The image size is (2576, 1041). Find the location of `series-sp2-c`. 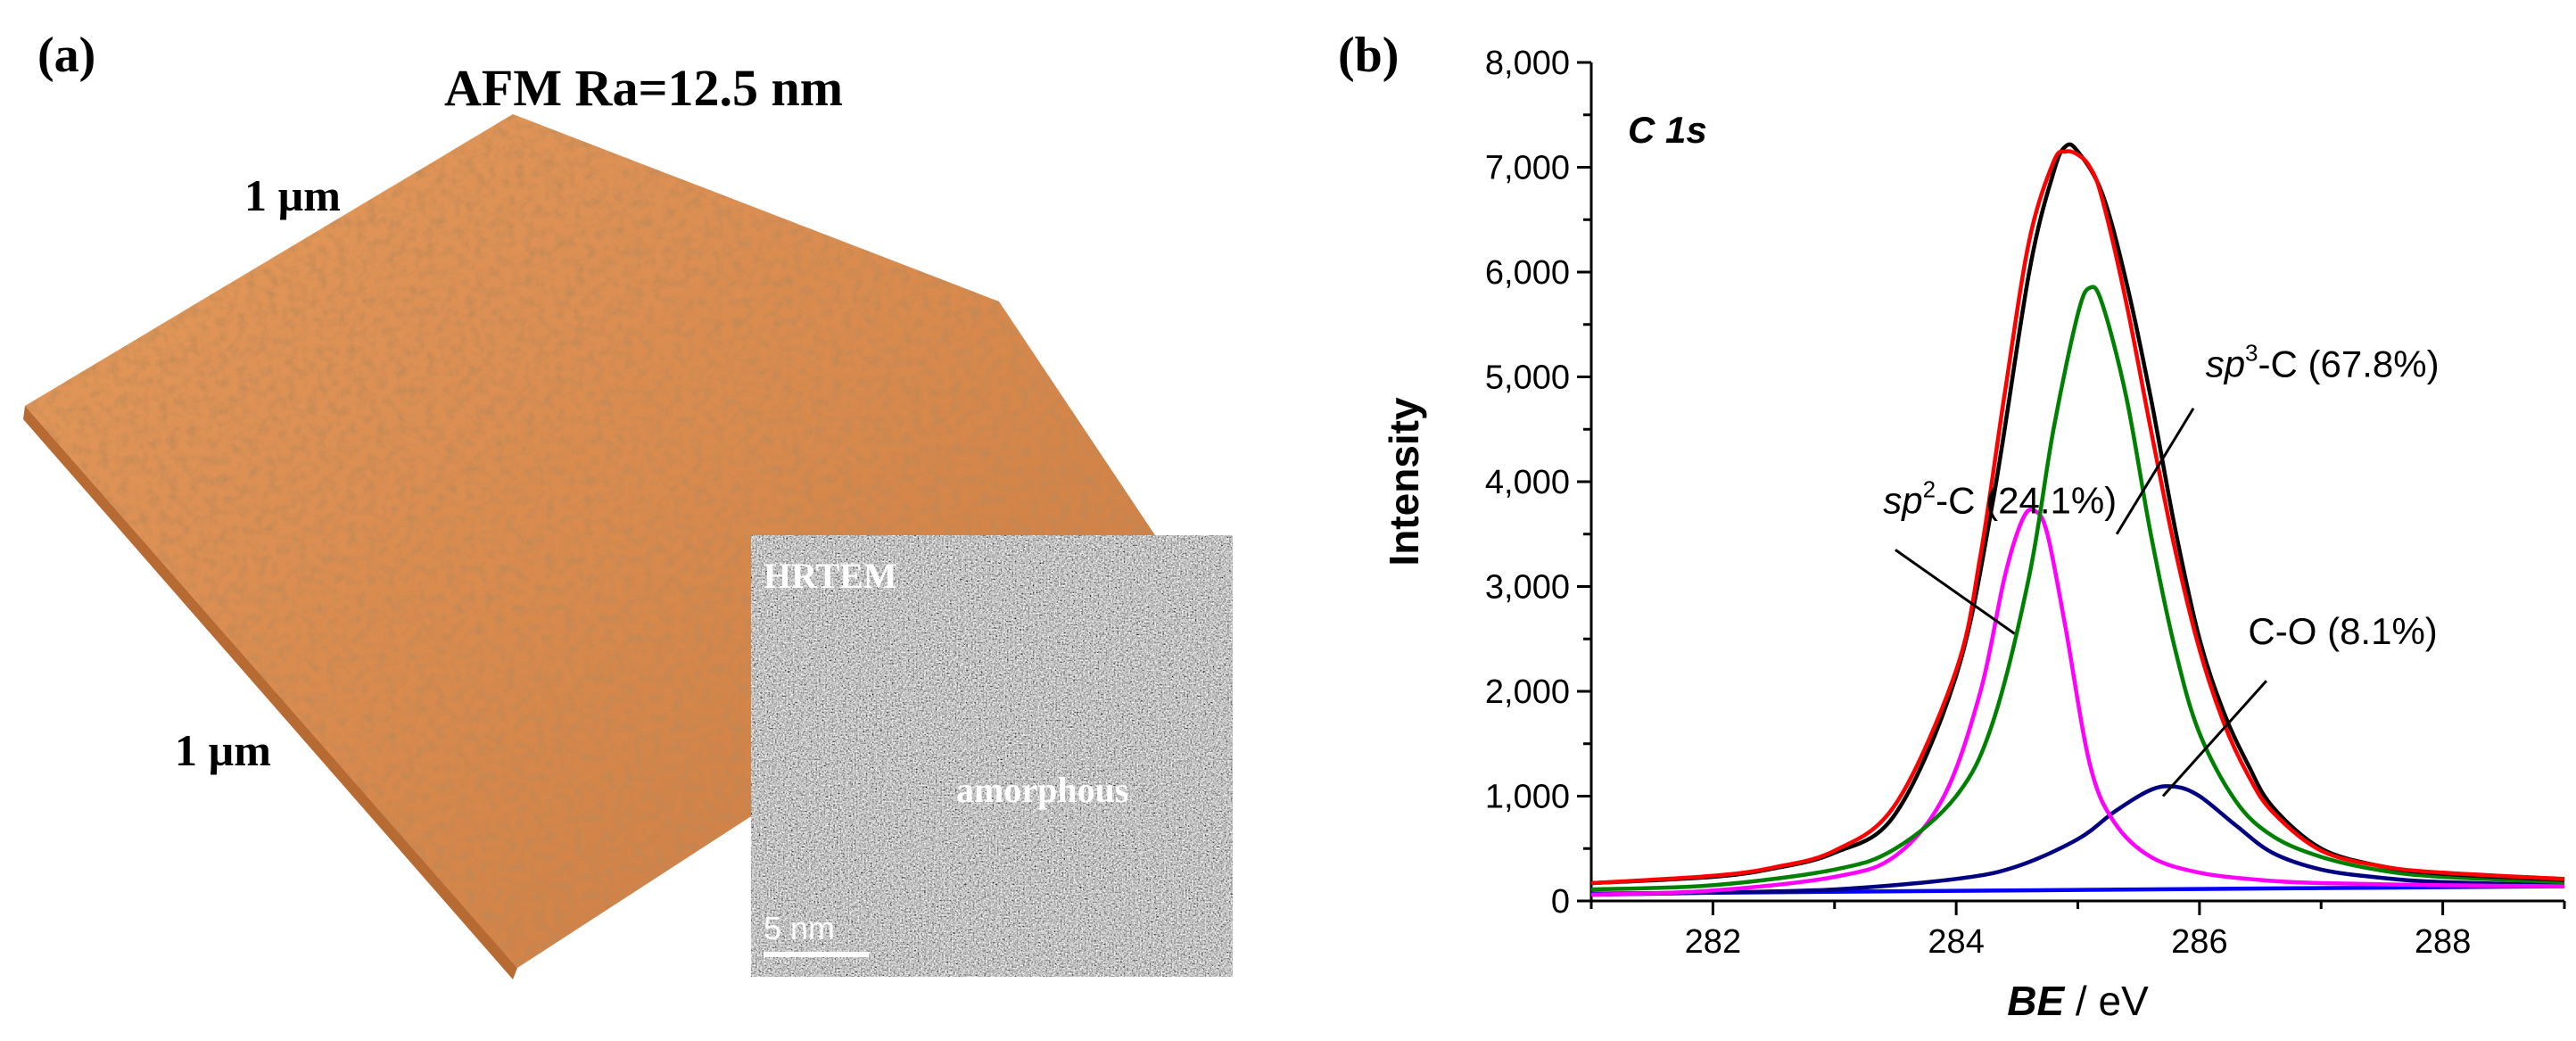

series-sp2-c is located at coordinates (2078, 702).